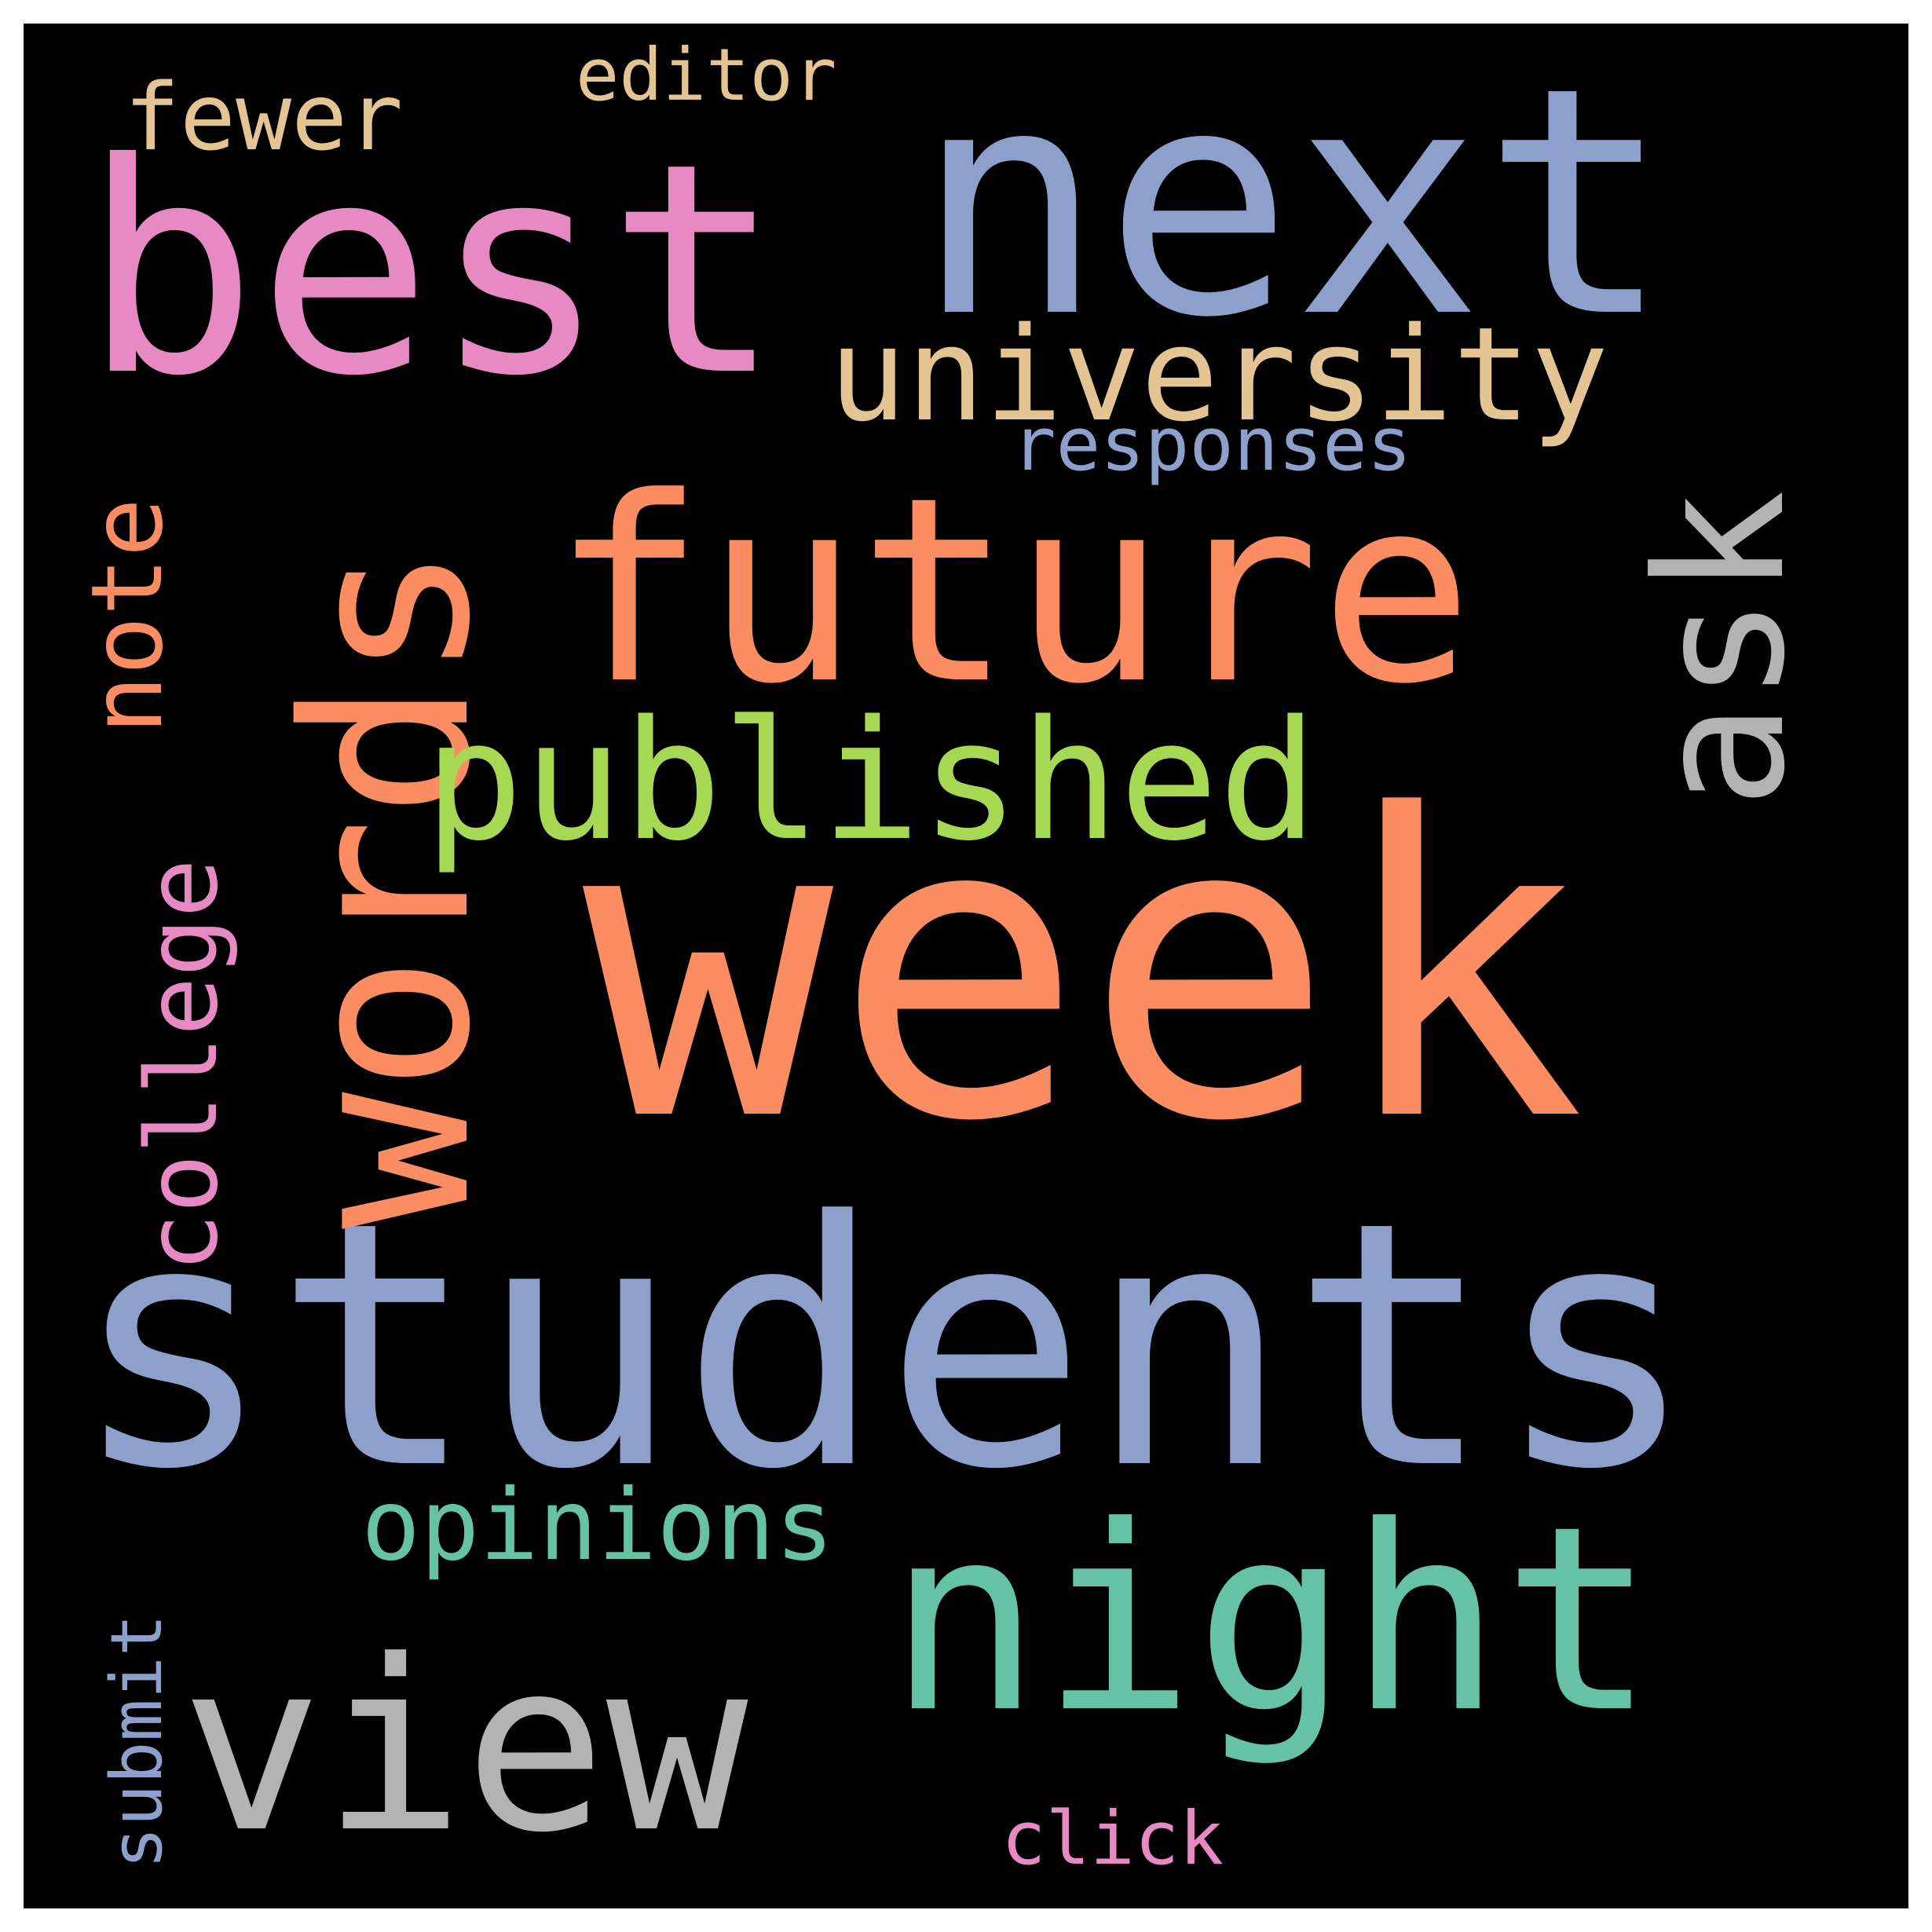 The height and width of the screenshot is (1932, 1932). I want to click on word-future: future, so click(1012, 591).